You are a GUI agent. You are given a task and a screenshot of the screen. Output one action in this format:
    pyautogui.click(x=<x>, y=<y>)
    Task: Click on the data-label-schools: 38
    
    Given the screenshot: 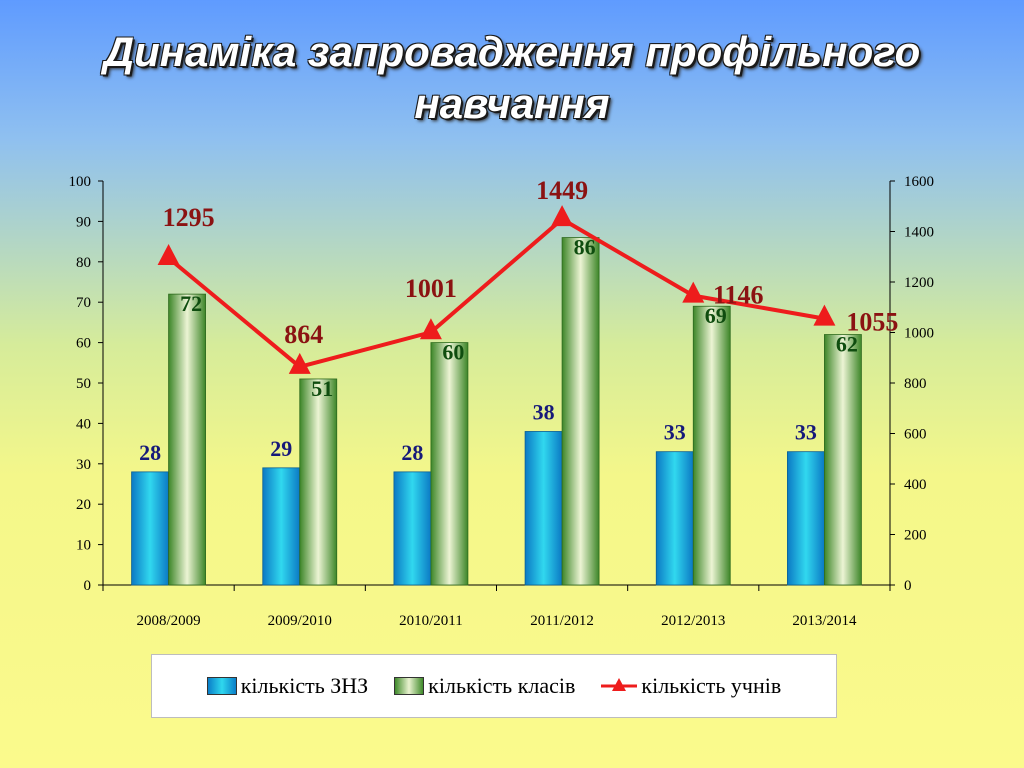 What is the action you would take?
    pyautogui.click(x=544, y=411)
    